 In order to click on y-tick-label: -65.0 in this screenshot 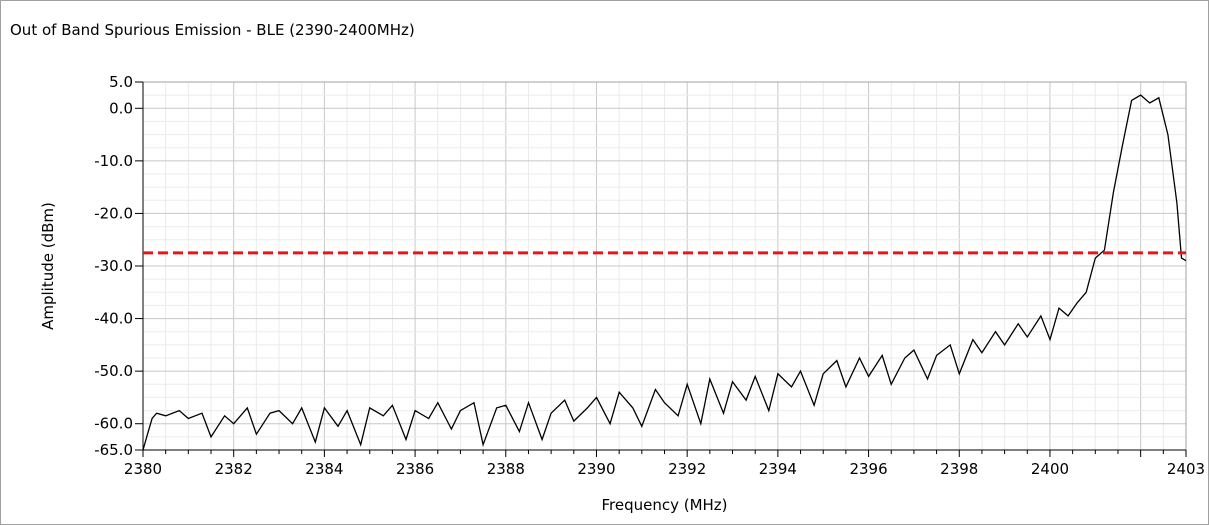, I will do `click(113, 450)`.